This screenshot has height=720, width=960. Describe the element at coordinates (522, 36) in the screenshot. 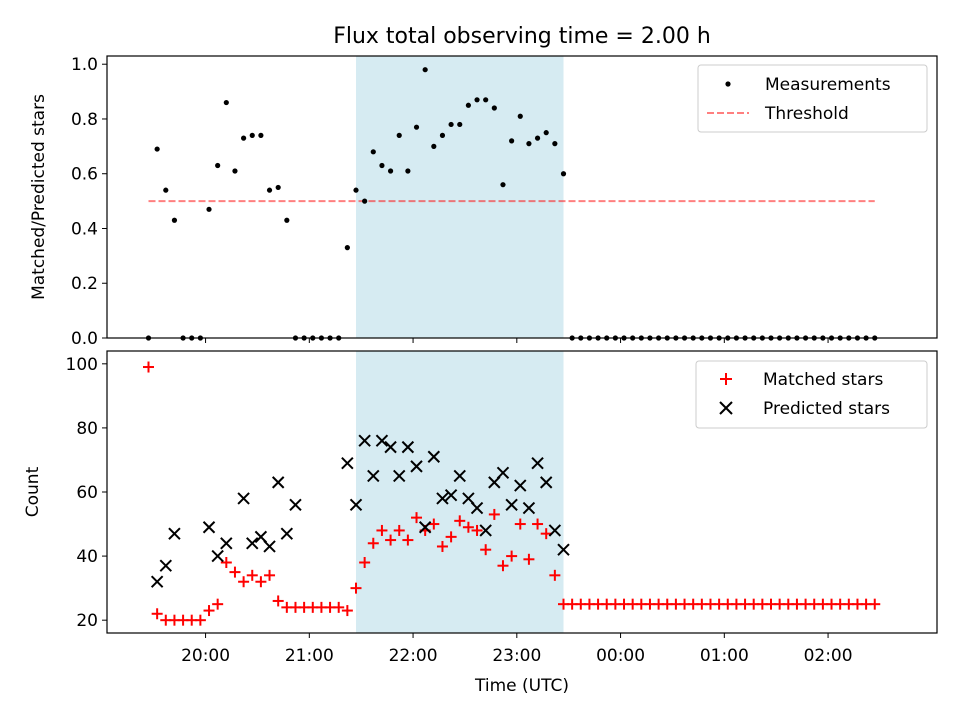

I see `chart-title: Flux total observing time = 2.00 h` at that location.